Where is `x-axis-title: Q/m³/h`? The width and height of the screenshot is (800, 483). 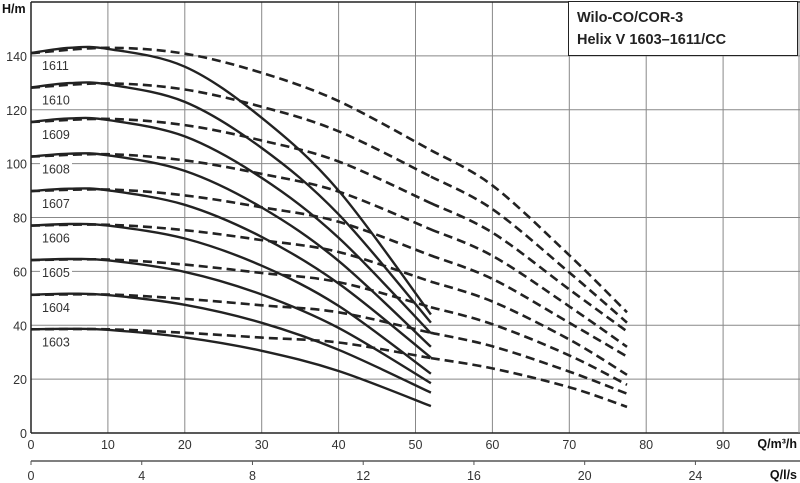
x-axis-title: Q/m³/h is located at coordinates (777, 444).